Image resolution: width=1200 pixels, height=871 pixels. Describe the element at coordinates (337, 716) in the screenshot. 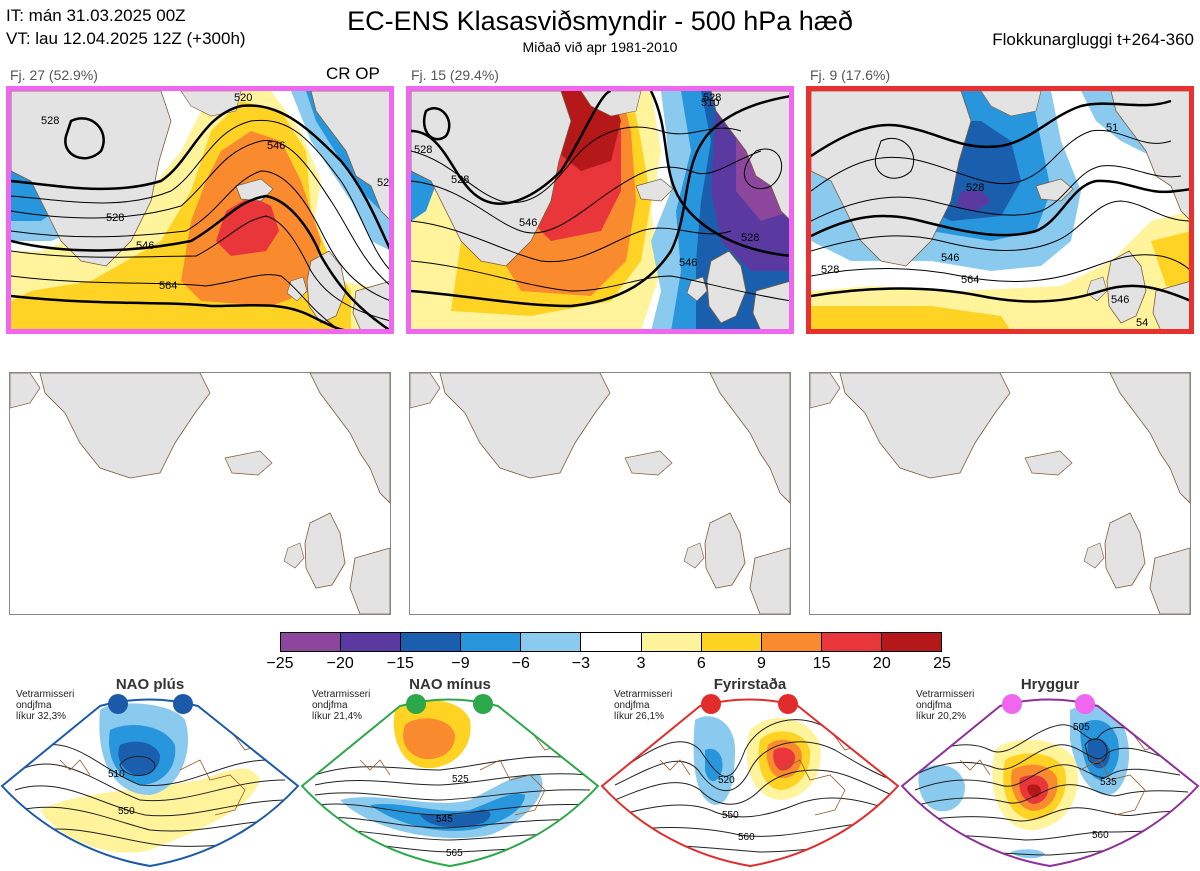

I see `regime-probability: líkur 21,4%` at that location.